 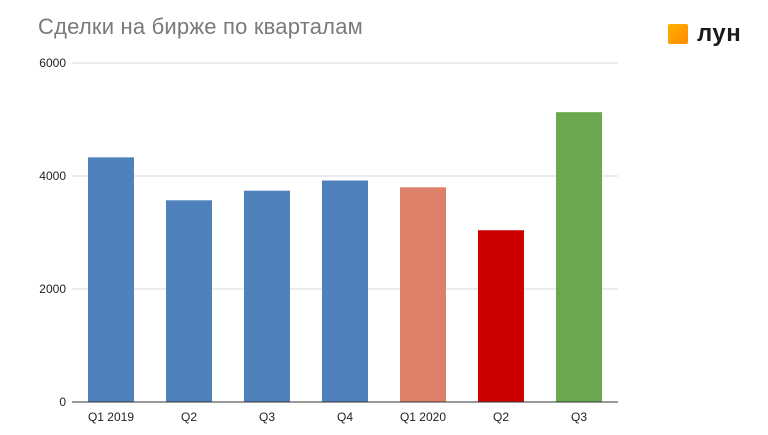 I want to click on x-axis-labels: Q1 2019 Q2 Q3 Q4 Q1 2020 Q2 Q3, so click(x=337, y=417).